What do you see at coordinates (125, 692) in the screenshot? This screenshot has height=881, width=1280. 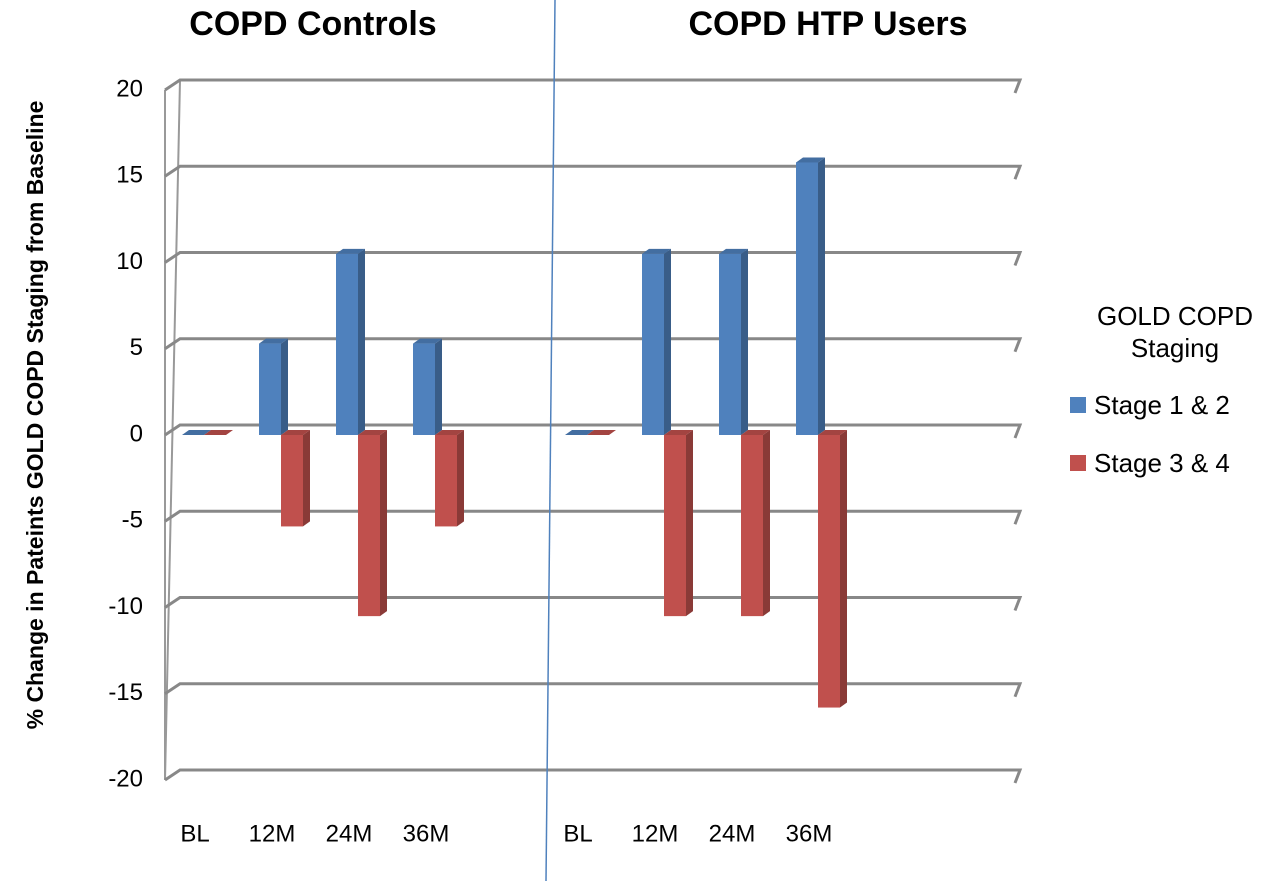 I see `y-tick-label: -15` at bounding box center [125, 692].